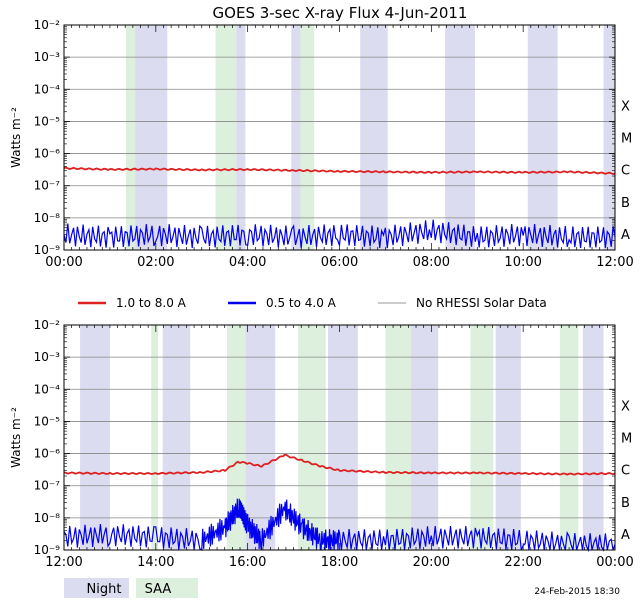  What do you see at coordinates (247, 562) in the screenshot?
I see `x-tick-label: 16:00` at bounding box center [247, 562].